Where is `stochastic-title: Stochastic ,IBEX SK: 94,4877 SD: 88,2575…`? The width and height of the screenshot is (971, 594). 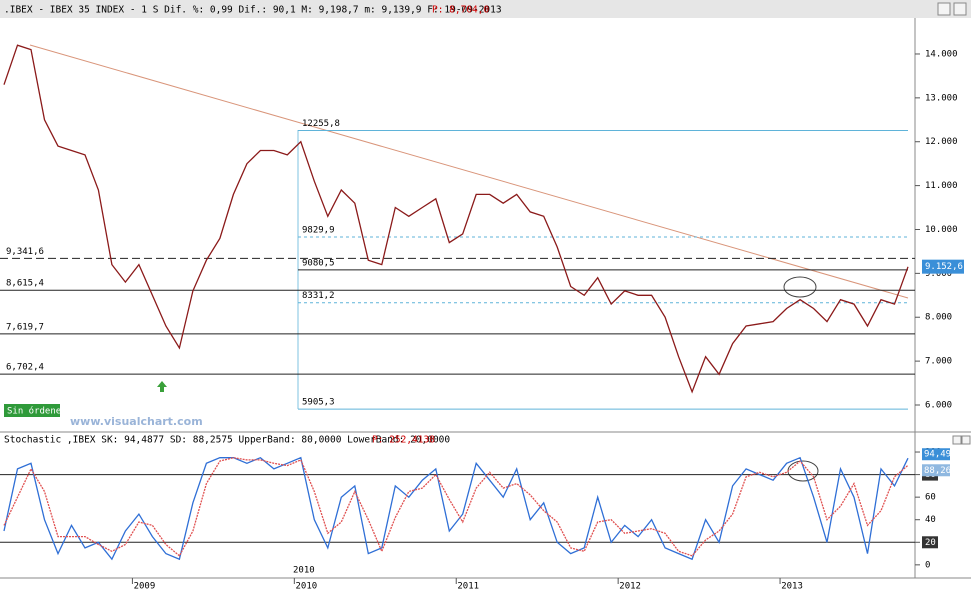
stochastic-title: Stochastic ,IBEX SK: 94,4877 SD: 88,2575… is located at coordinates (227, 440).